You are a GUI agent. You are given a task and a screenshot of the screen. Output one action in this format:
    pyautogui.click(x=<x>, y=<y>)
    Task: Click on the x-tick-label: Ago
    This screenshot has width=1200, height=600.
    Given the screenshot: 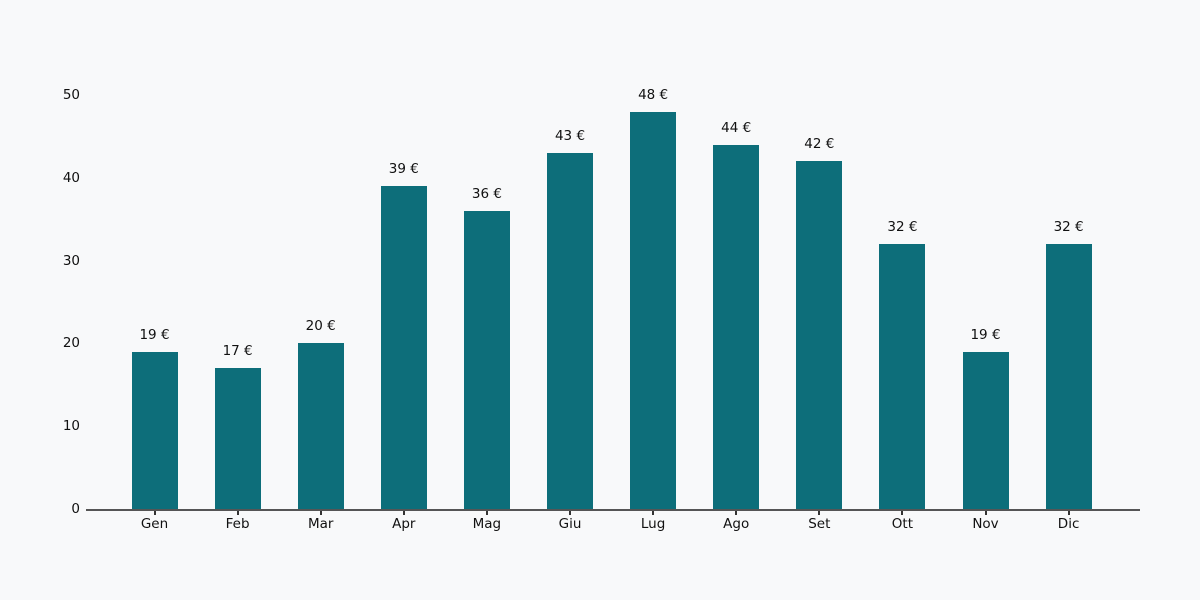 What is the action you would take?
    pyautogui.click(x=736, y=524)
    